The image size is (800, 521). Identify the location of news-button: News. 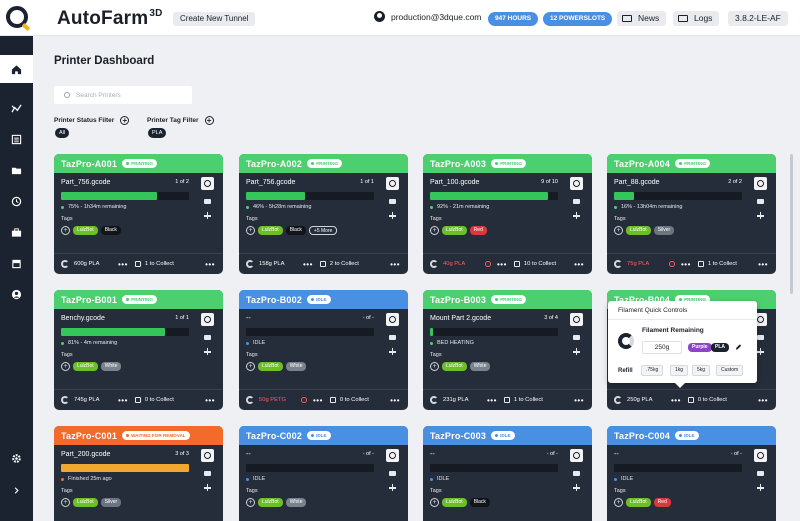
(642, 18).